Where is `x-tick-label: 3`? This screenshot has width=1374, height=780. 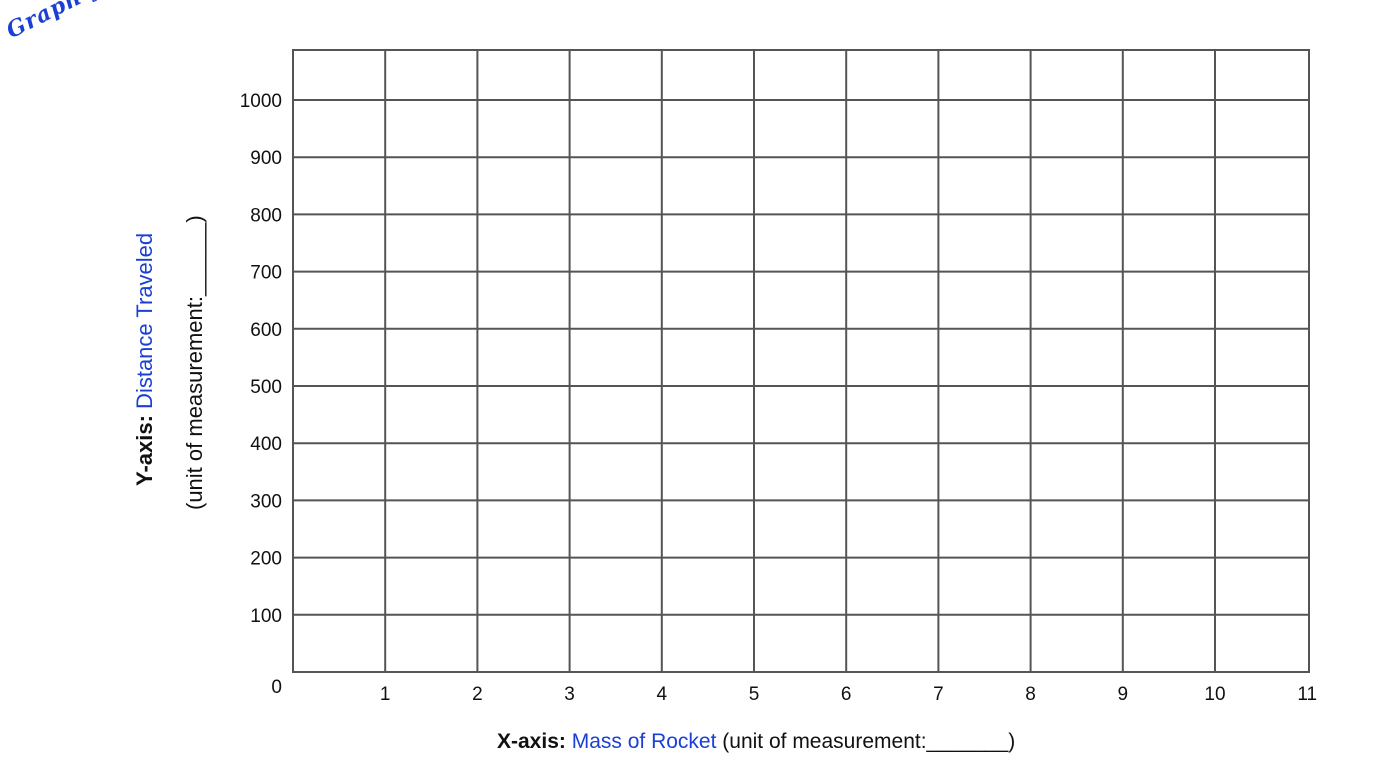
x-tick-label: 3 is located at coordinates (569, 694).